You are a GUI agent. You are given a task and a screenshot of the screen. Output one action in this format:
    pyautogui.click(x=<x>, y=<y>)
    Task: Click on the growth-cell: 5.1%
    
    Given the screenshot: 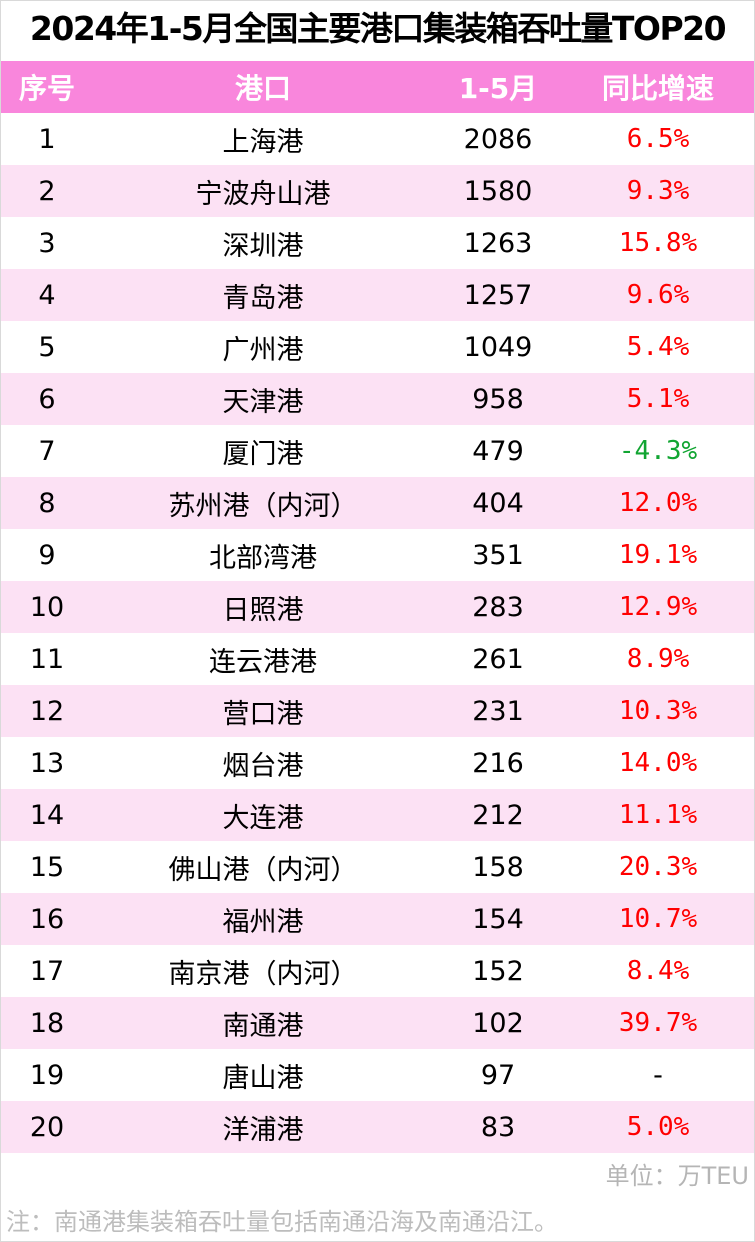 What is the action you would take?
    pyautogui.click(x=658, y=399)
    